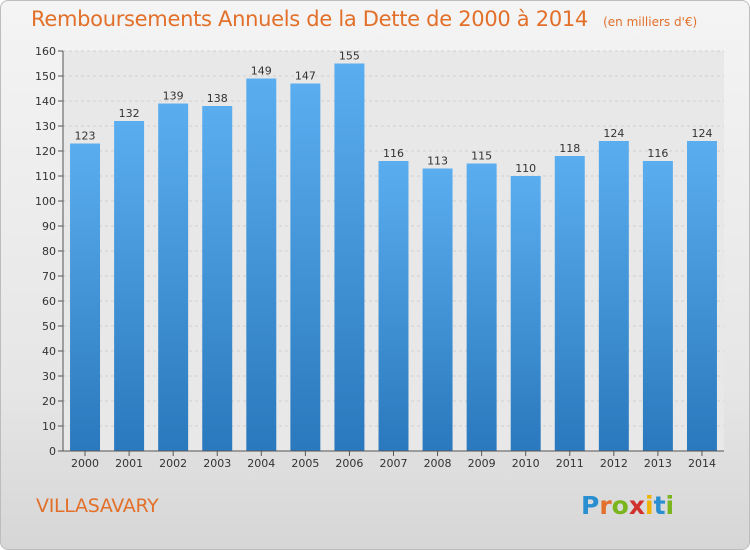 This screenshot has width=750, height=550. What do you see at coordinates (129, 113) in the screenshot?
I see `bar-value-label: 132` at bounding box center [129, 113].